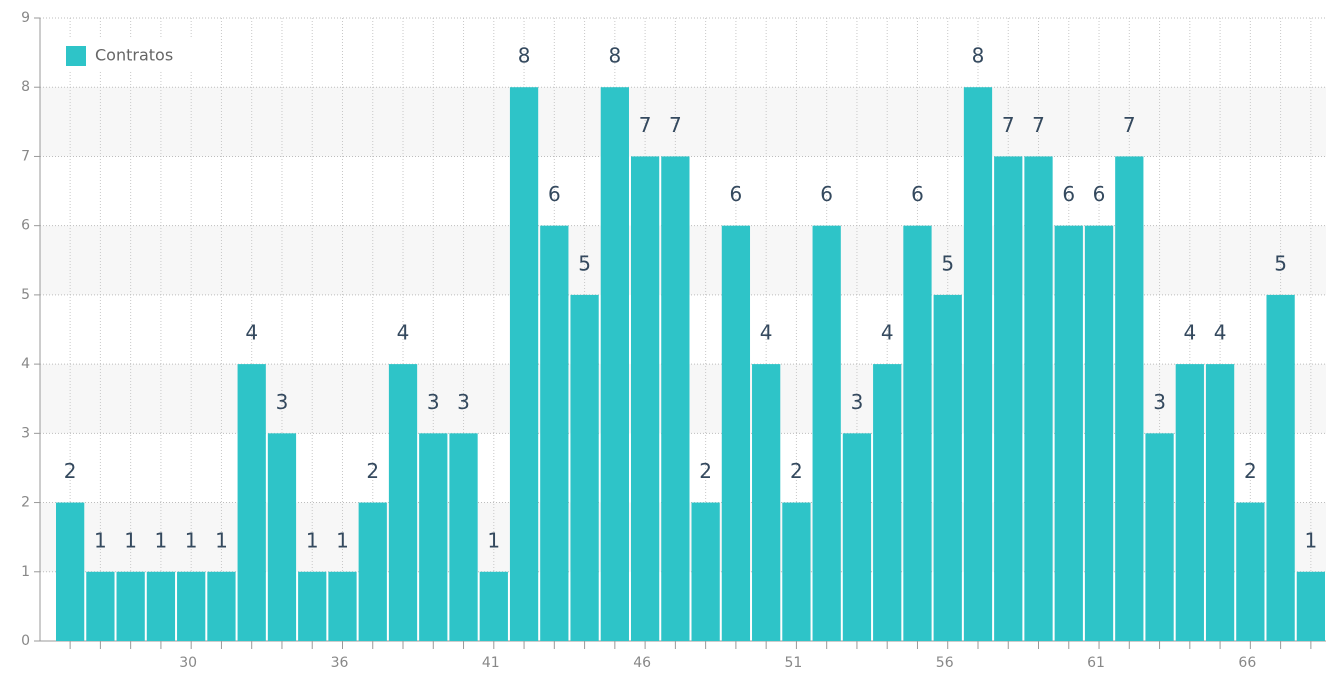 This screenshot has height=682, width=1333. I want to click on legend: Contratos, so click(129, 55).